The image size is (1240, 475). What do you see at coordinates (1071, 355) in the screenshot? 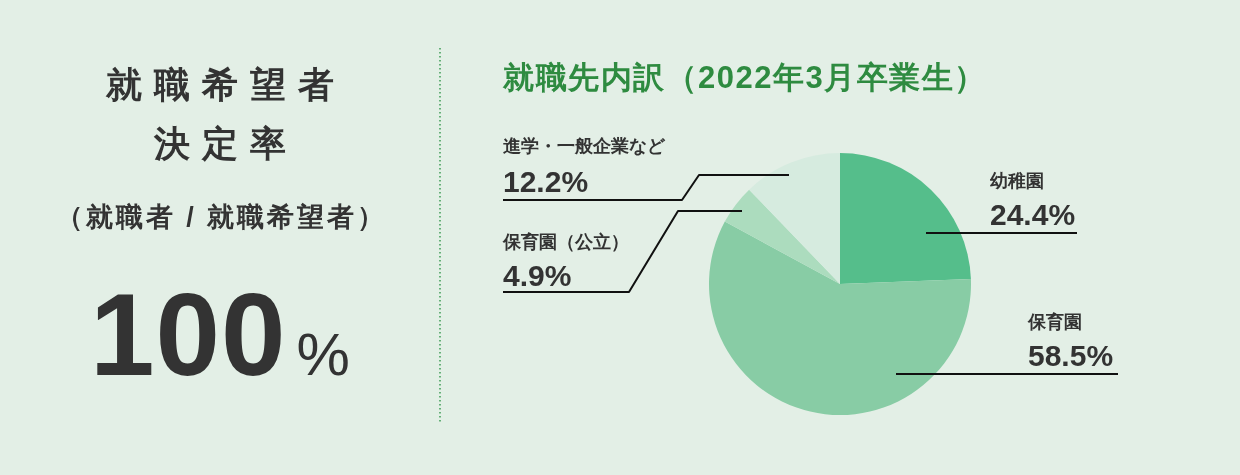
I see `data-label: 58.5%` at bounding box center [1071, 355].